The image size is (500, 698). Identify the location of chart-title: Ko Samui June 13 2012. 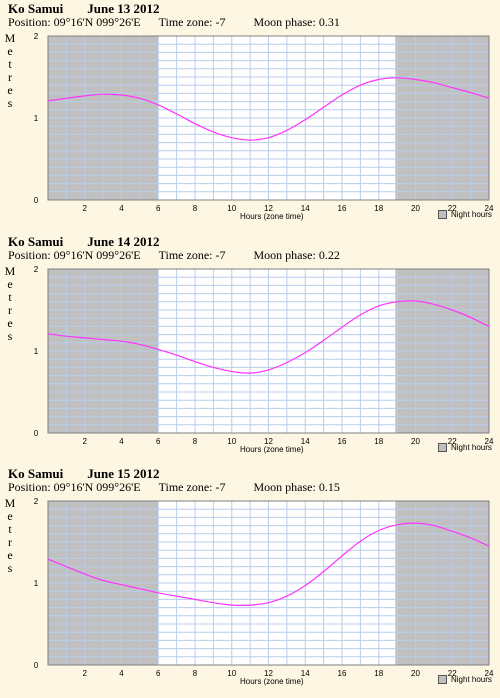
(84, 9).